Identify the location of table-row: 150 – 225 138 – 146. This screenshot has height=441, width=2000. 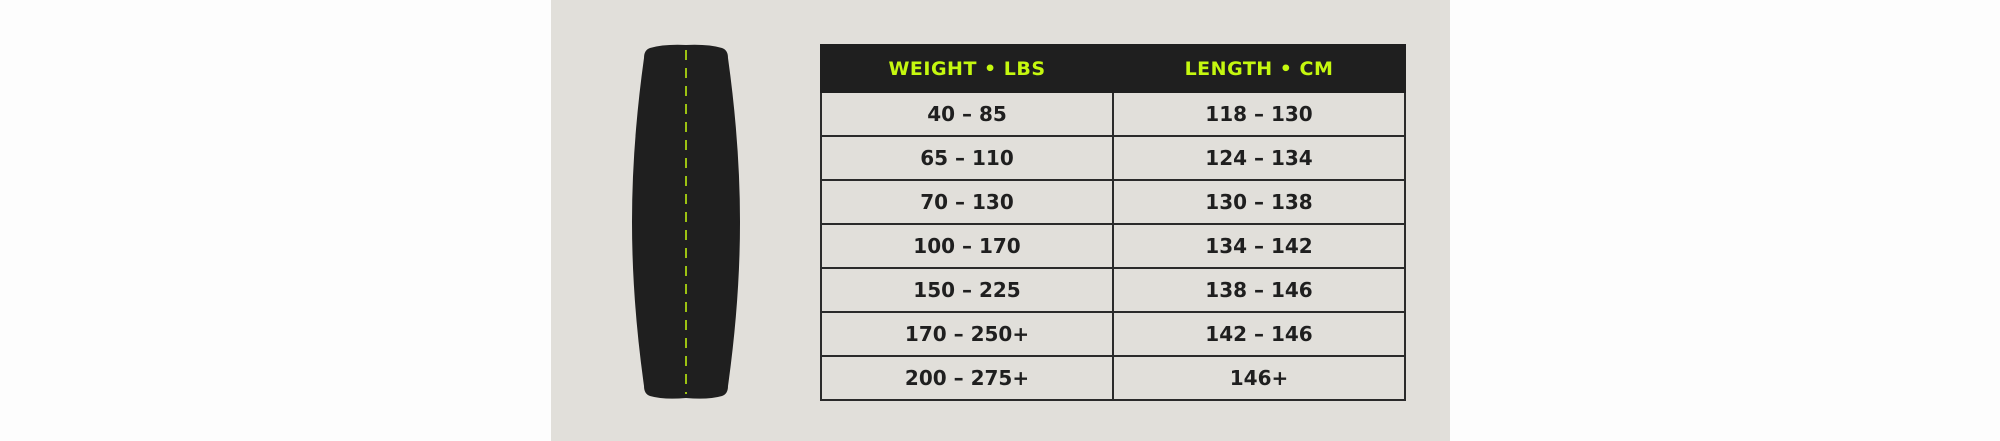
(1113, 290).